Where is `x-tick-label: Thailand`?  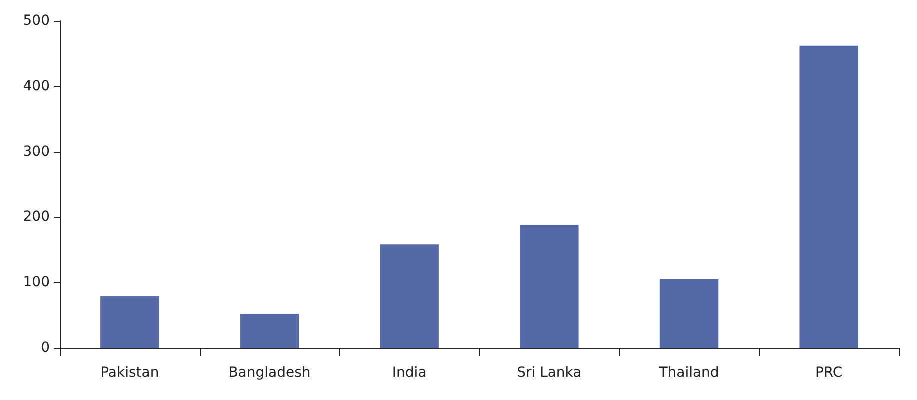
x-tick-label: Thailand is located at coordinates (689, 373).